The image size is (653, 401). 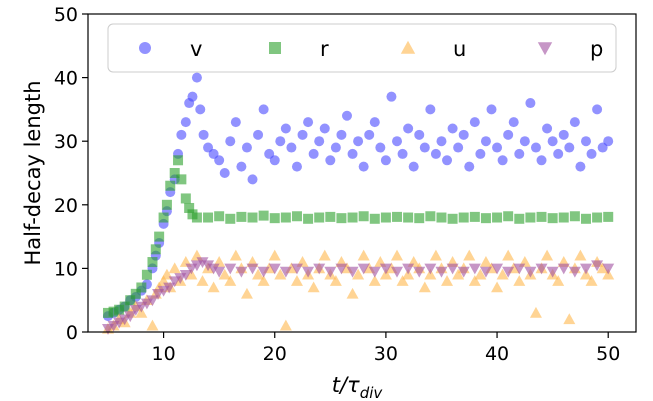 What do you see at coordinates (66, 142) in the screenshot?
I see `y-tick-label: 30` at bounding box center [66, 142].